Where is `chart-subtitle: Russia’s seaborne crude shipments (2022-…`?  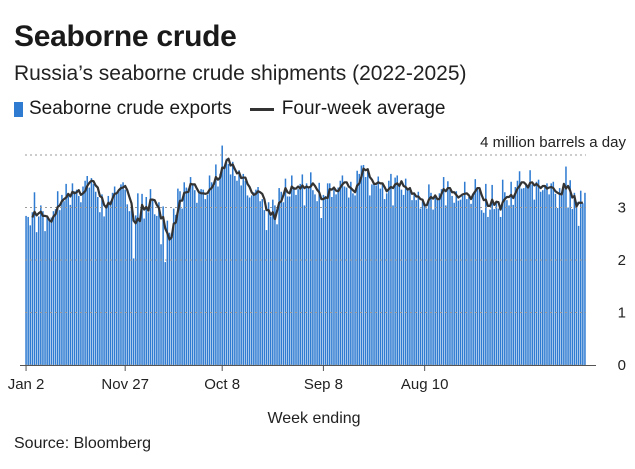 chart-subtitle: Russia’s seaborne crude shipments (2022-… is located at coordinates (240, 73).